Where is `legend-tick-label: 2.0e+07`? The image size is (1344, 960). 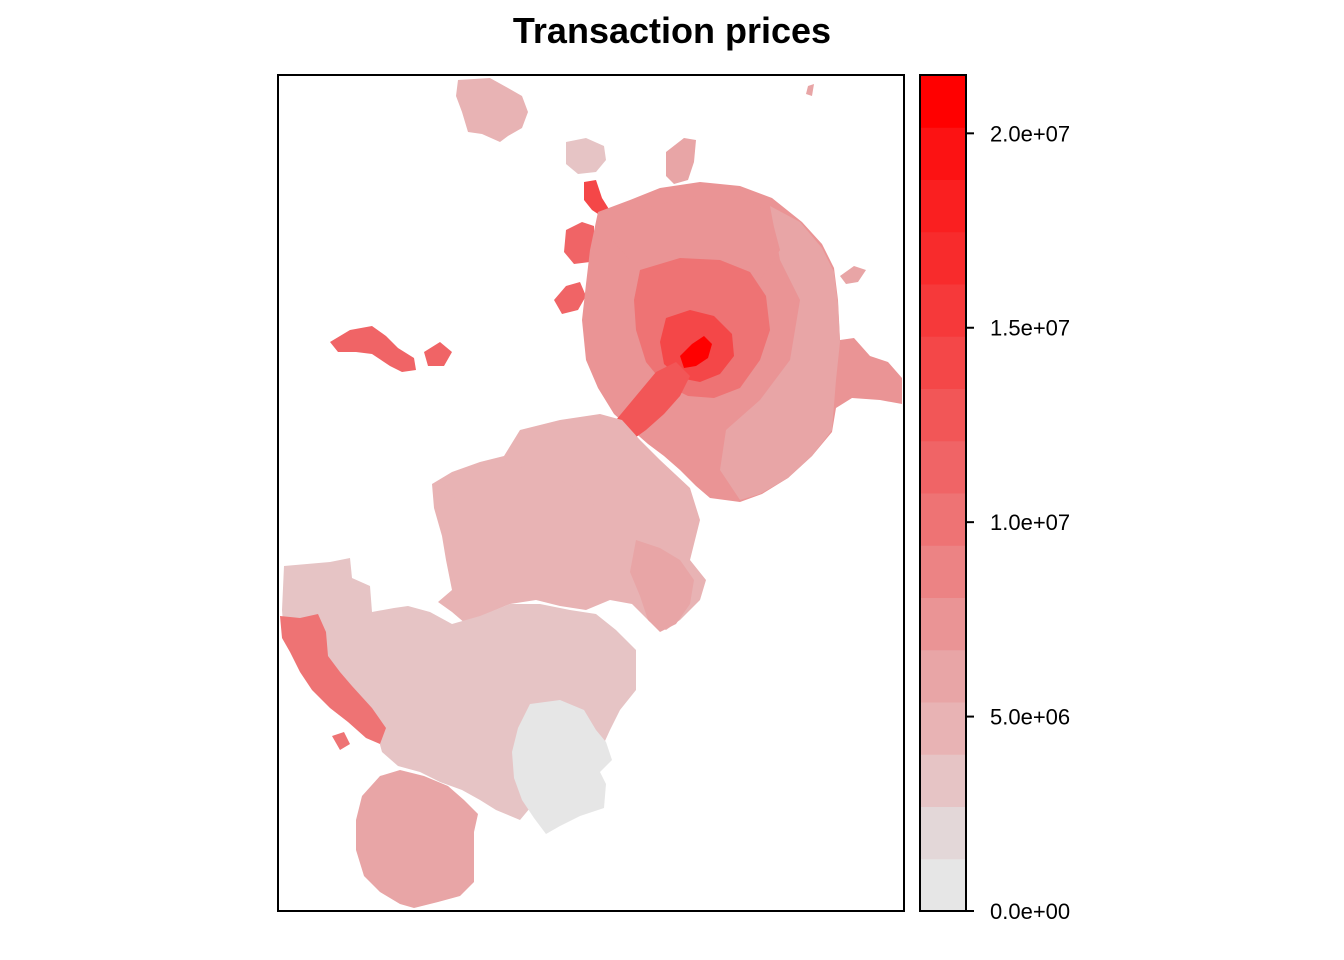
legend-tick-label: 2.0e+07 is located at coordinates (1030, 133).